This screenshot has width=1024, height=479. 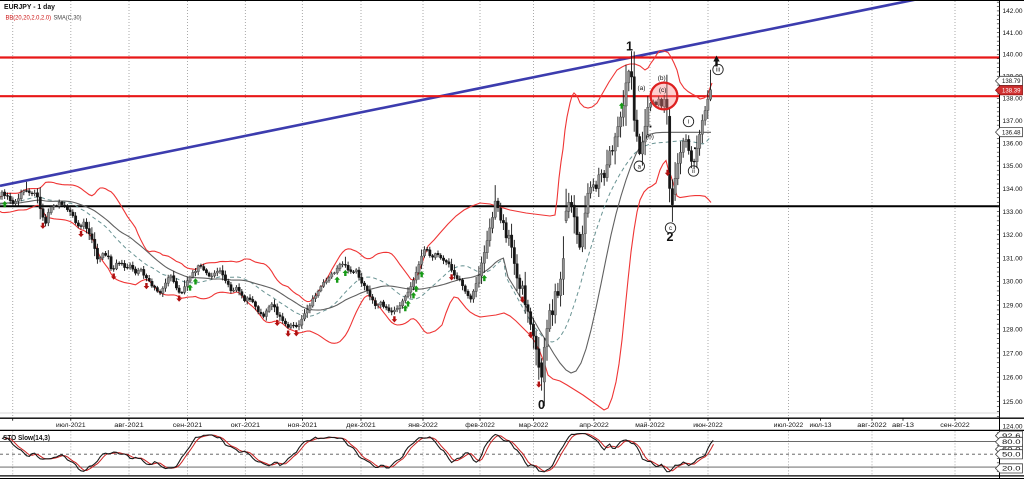 What do you see at coordinates (1011, 81) in the screenshot?
I see `svg-text: 138.79` at bounding box center [1011, 81].